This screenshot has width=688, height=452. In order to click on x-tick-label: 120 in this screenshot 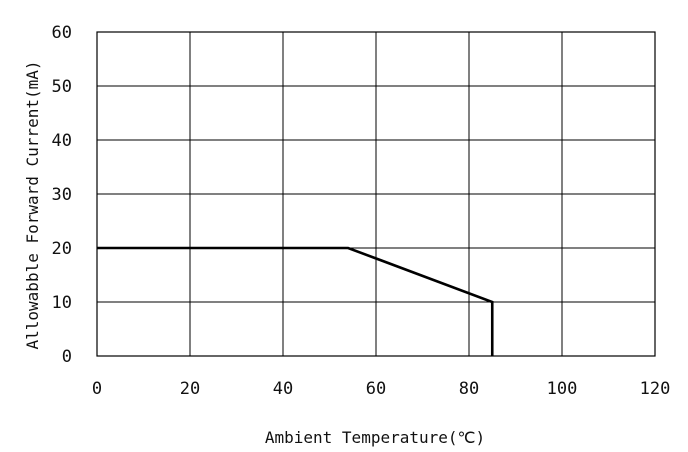, I will do `click(655, 389)`.